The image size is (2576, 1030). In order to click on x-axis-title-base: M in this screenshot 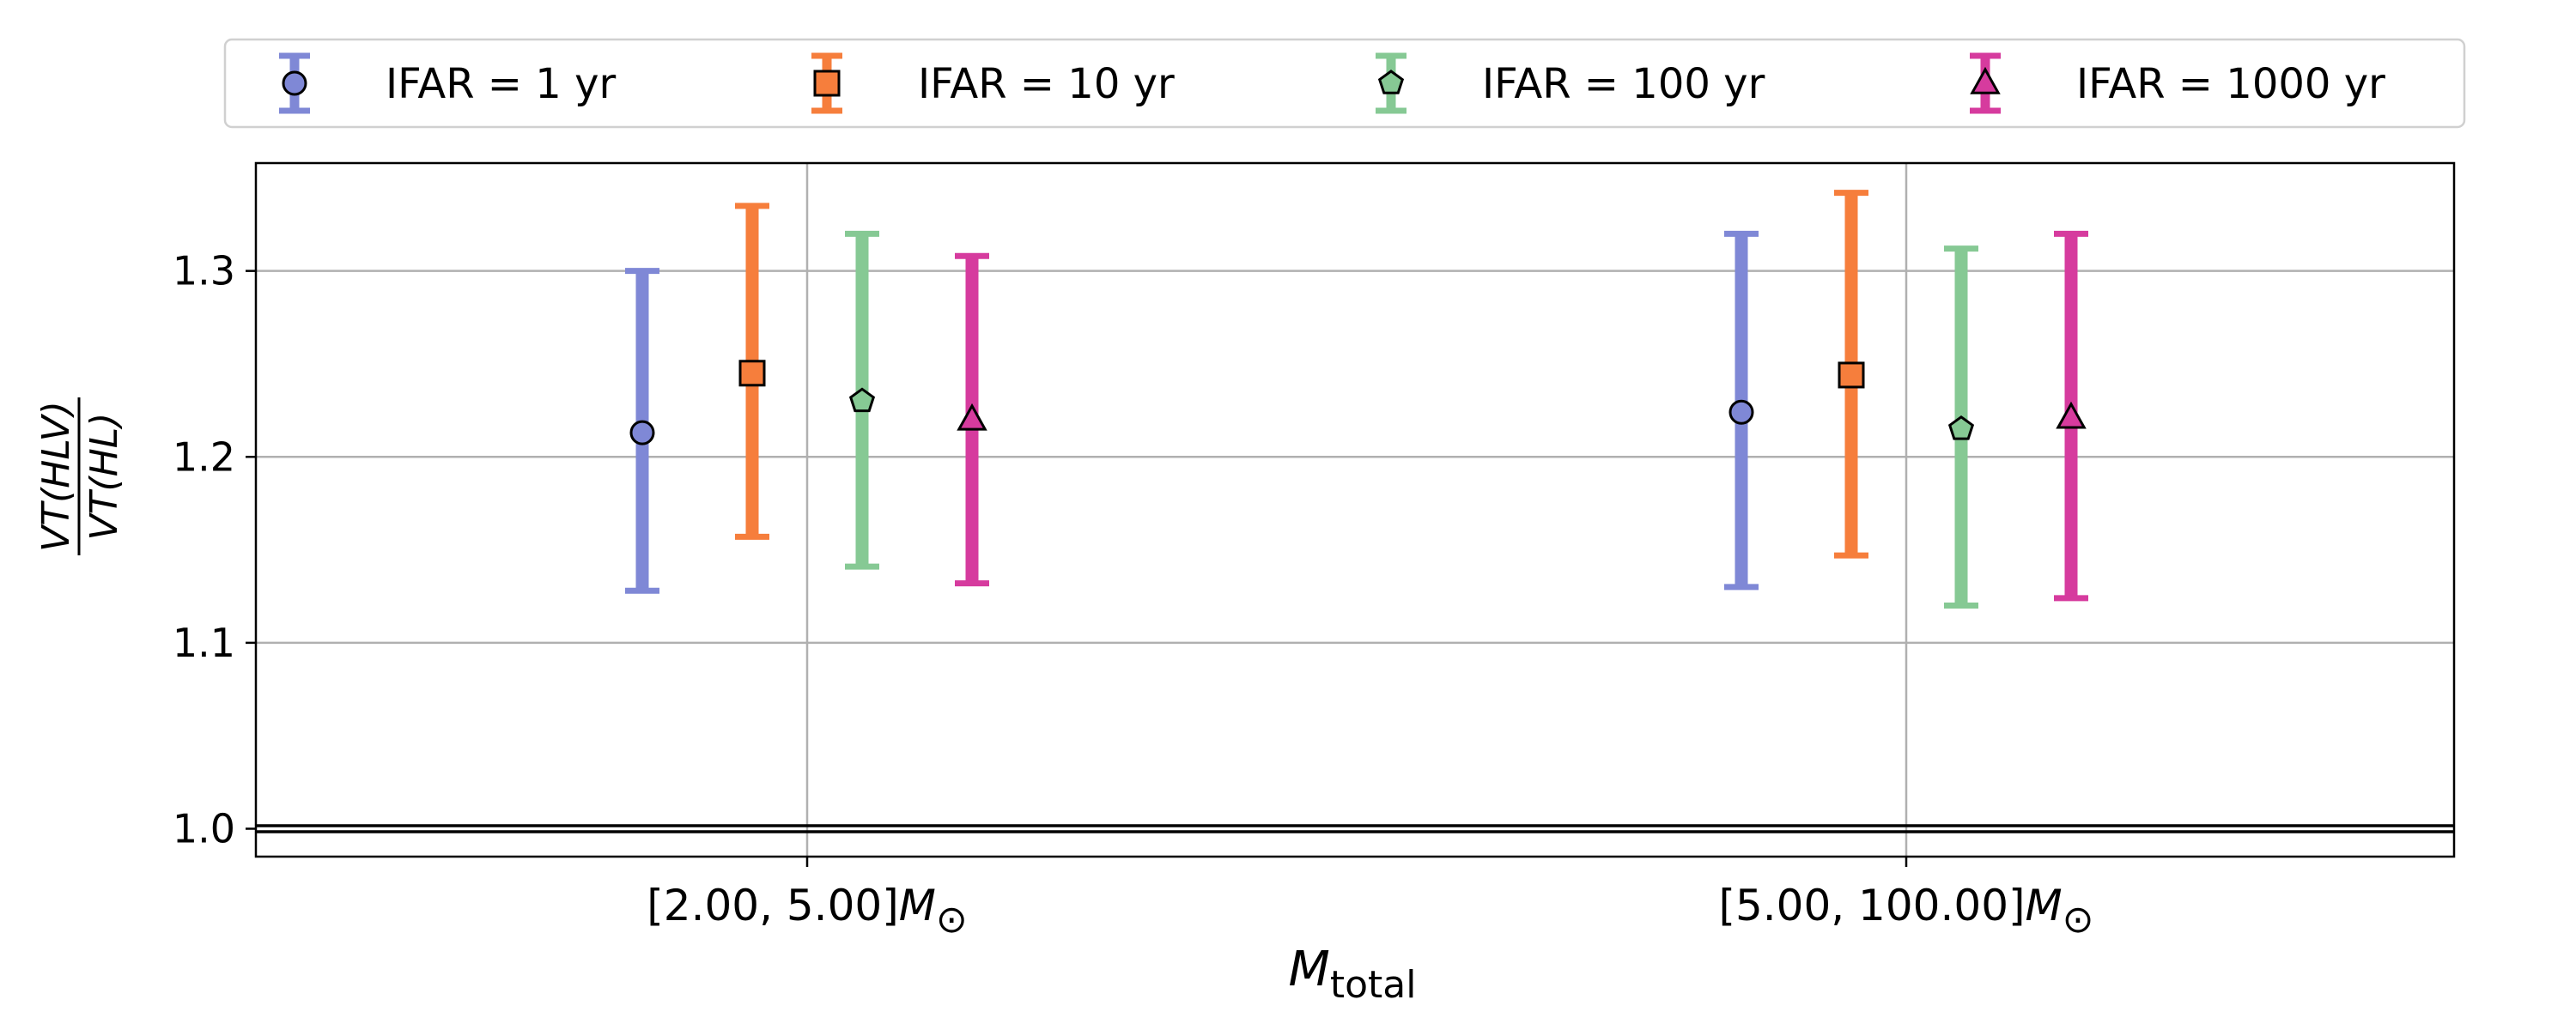, I will do `click(1309, 969)`.